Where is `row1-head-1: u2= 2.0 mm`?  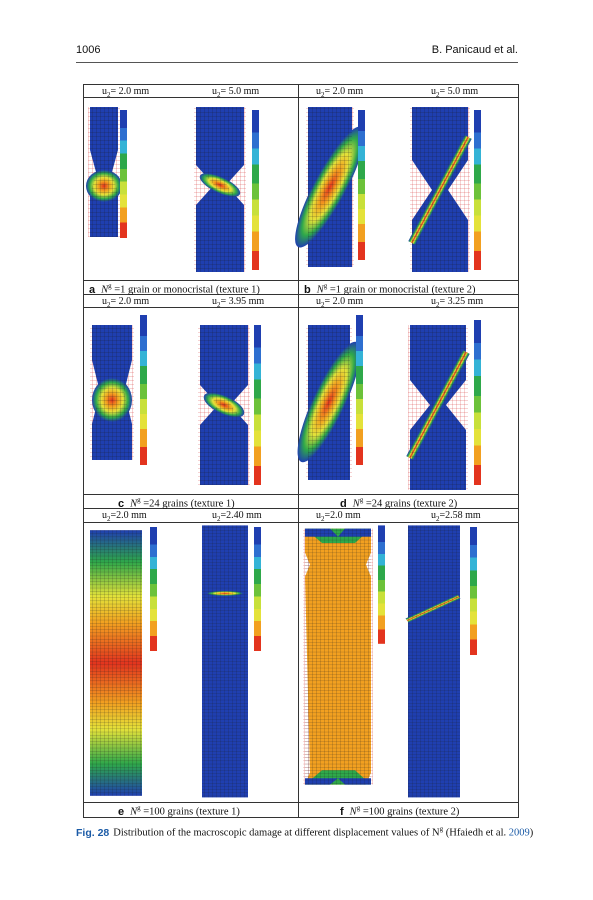
row1-head-1: u2= 2.0 mm is located at coordinates (126, 92).